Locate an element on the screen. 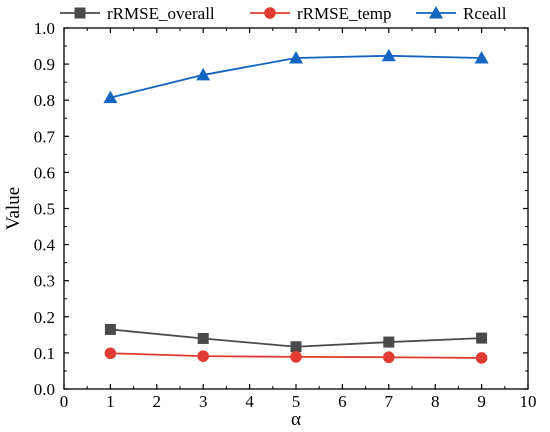 This screenshot has width=550, height=432. x-tick-label: 8 is located at coordinates (435, 401).